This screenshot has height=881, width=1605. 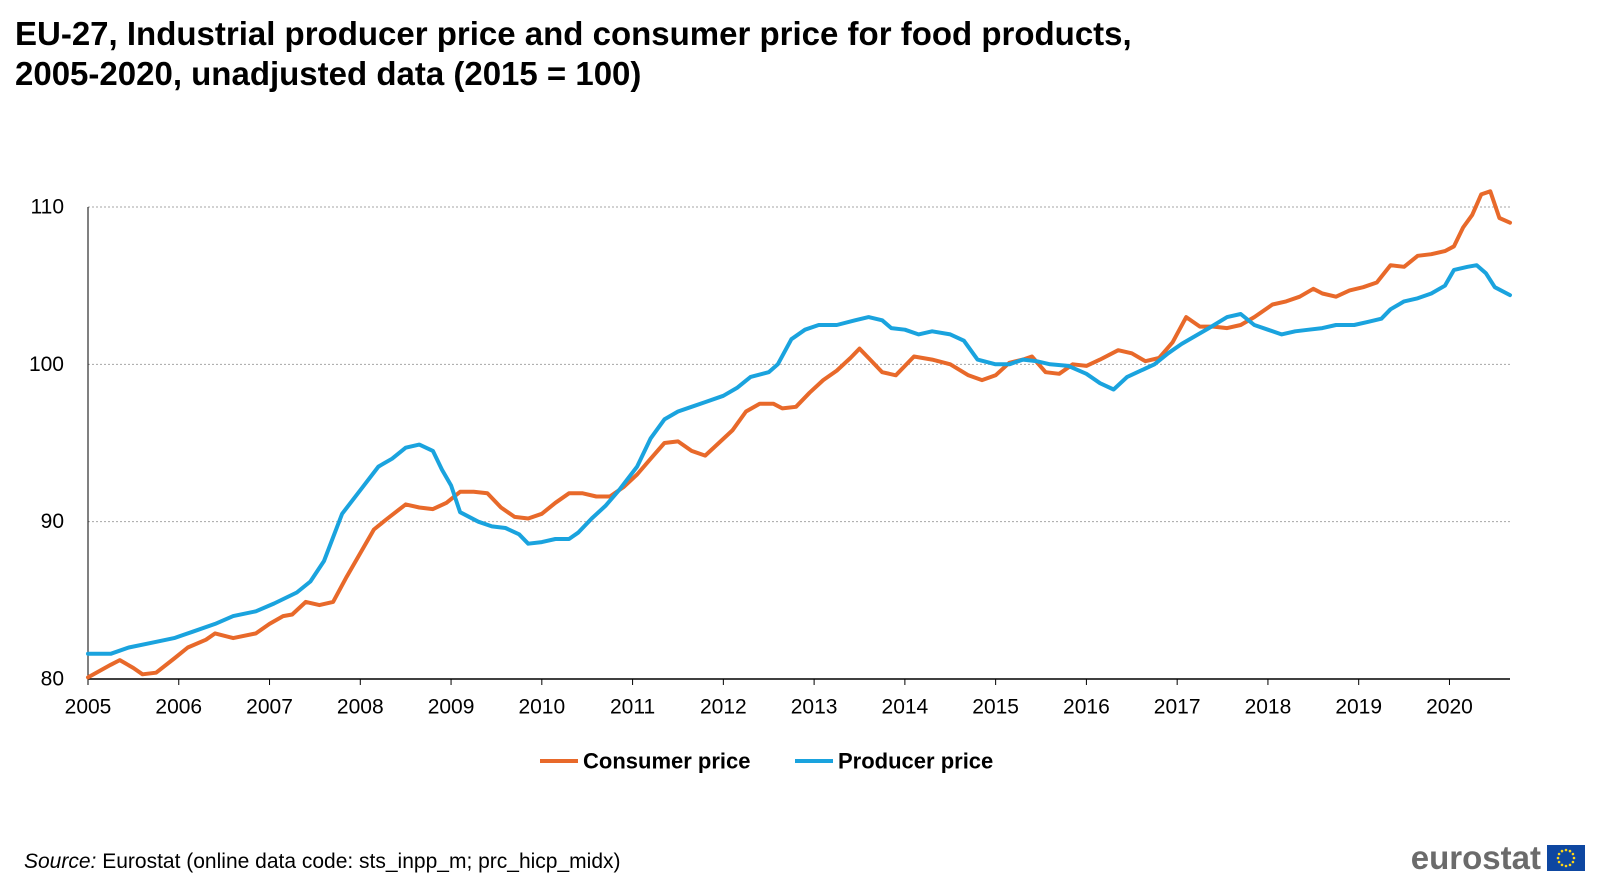 What do you see at coordinates (541, 707) in the screenshot?
I see `x-tick-label-2010: 2010` at bounding box center [541, 707].